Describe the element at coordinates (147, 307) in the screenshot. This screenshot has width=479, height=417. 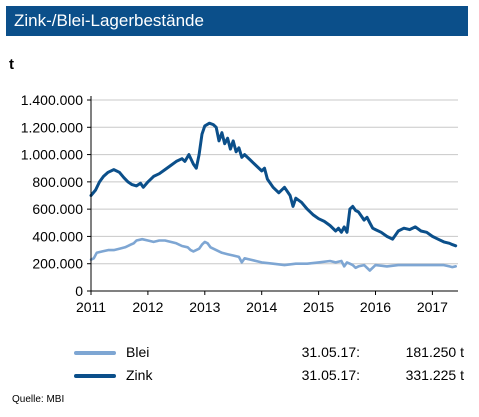
I see `x-tick-label: 2012` at that location.